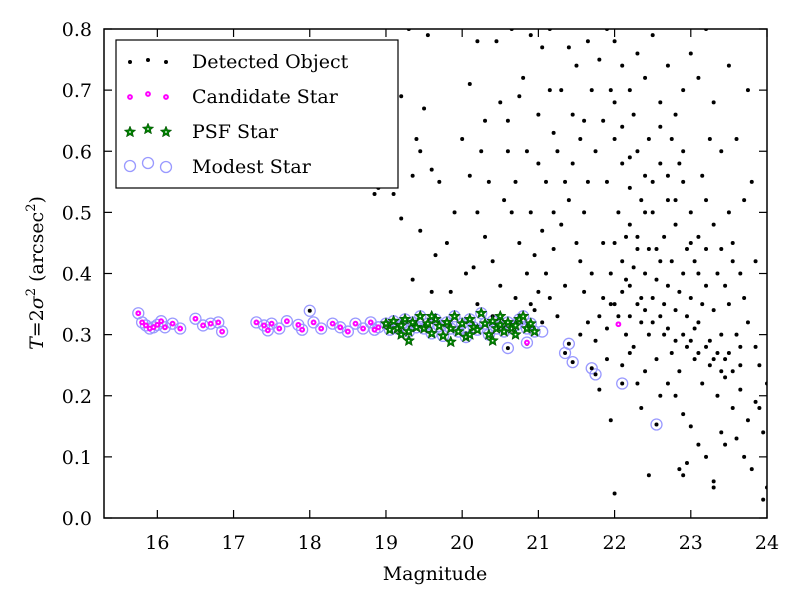  Describe the element at coordinates (270, 62) in the screenshot. I see `legend-label: Detected Object` at that location.